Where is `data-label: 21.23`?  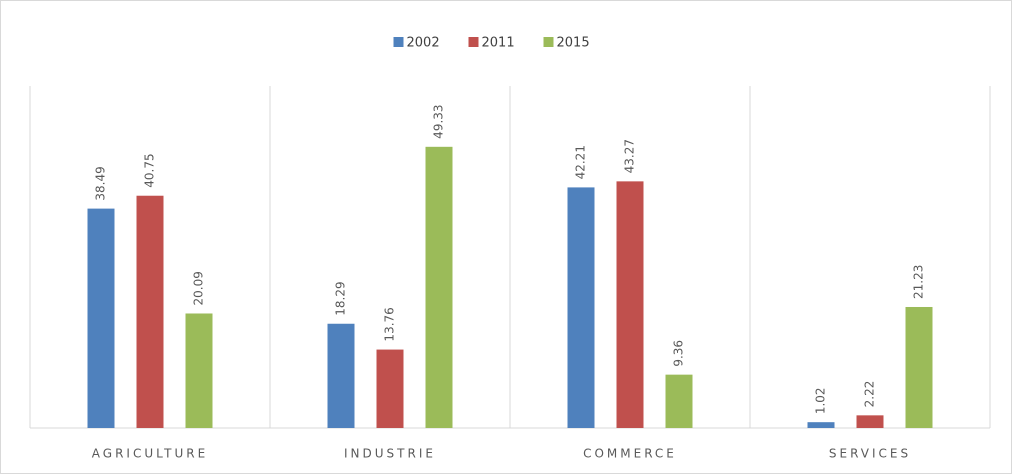 data-label: 21.23 is located at coordinates (919, 282).